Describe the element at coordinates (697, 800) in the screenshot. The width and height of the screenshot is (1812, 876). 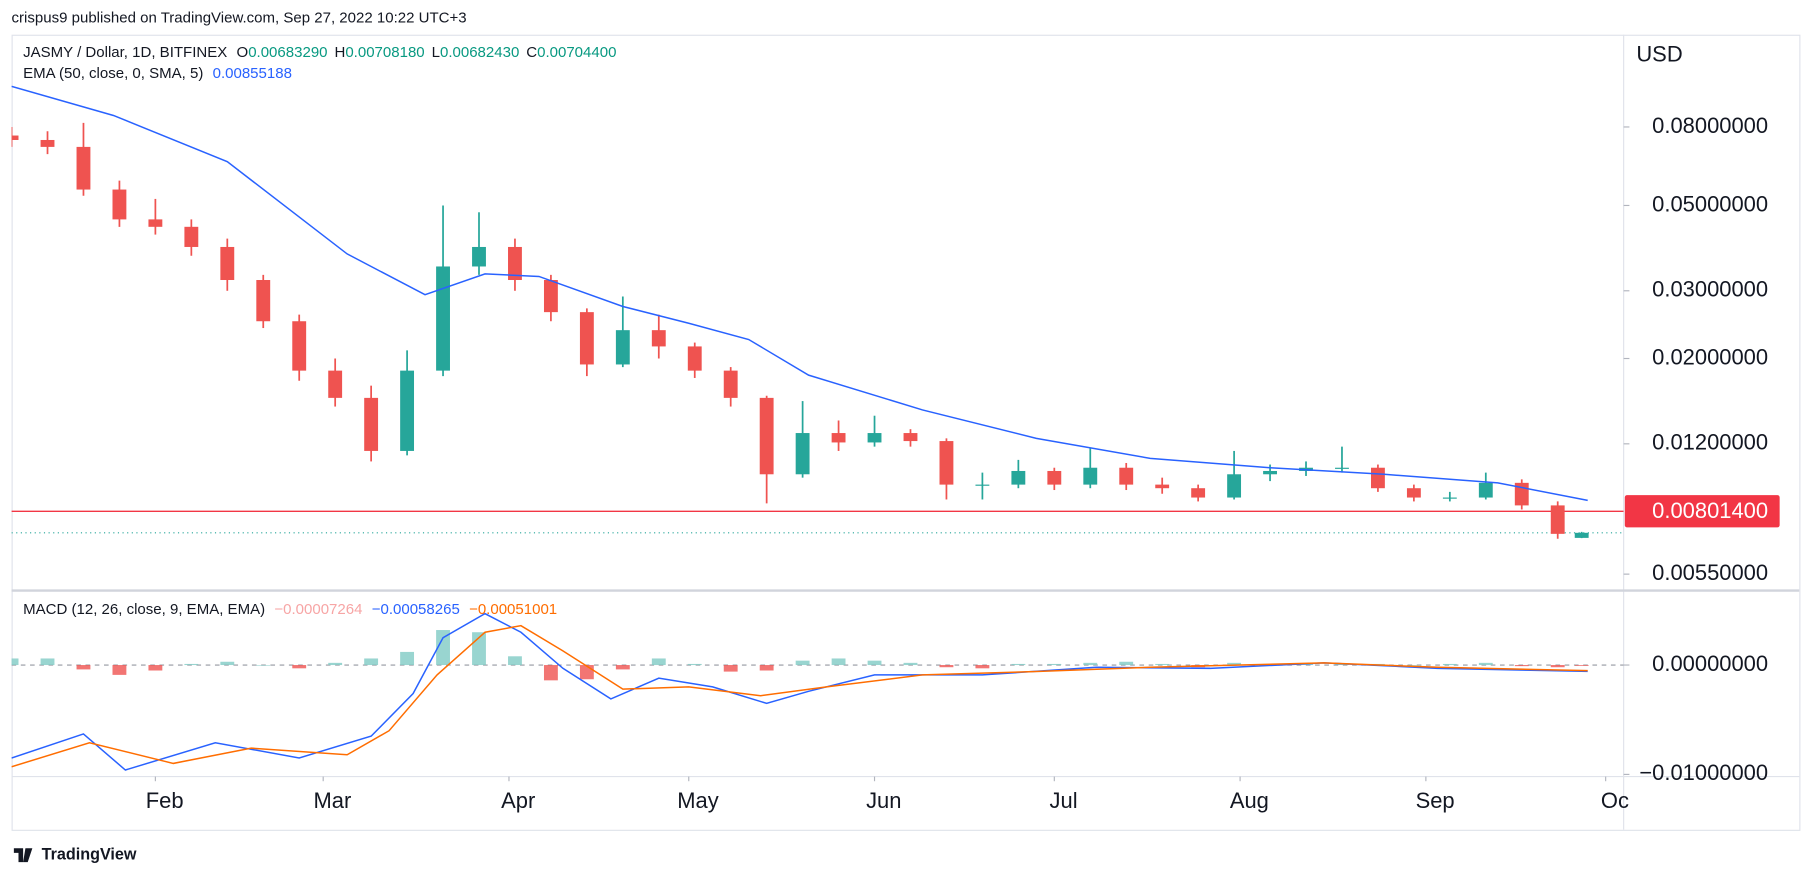
I see `x-tick-label: May` at that location.